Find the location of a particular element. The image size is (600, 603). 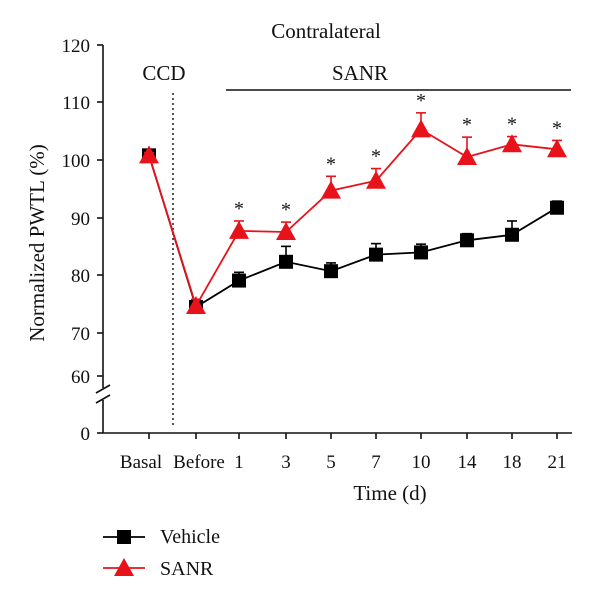

y-tick-label: 100 is located at coordinates (76, 161).